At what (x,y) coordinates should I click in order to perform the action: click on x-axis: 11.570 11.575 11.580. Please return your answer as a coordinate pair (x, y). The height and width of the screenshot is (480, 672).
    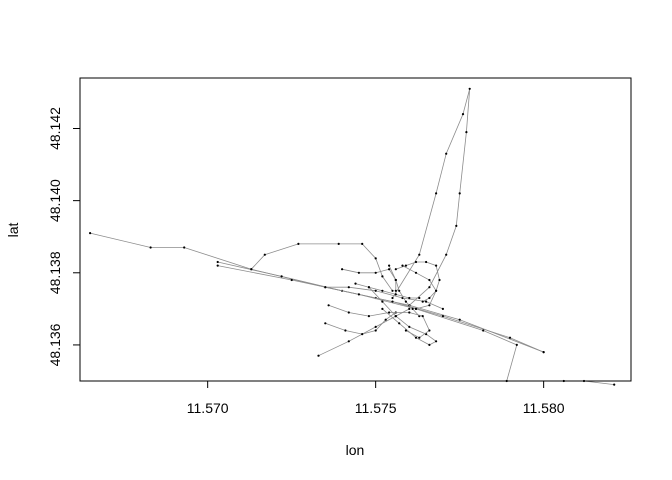
    Looking at the image, I should click on (376, 398).